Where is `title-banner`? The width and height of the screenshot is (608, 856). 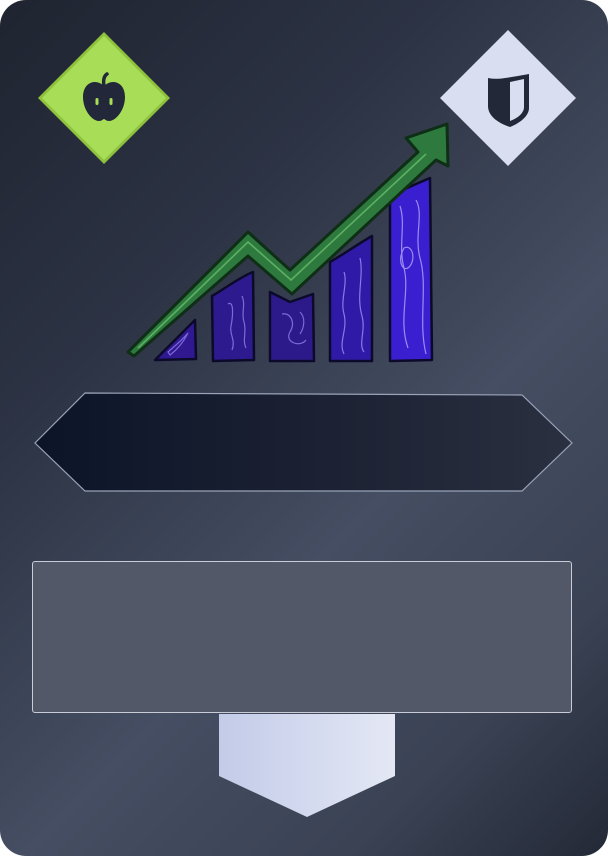
title-banner is located at coordinates (304, 443).